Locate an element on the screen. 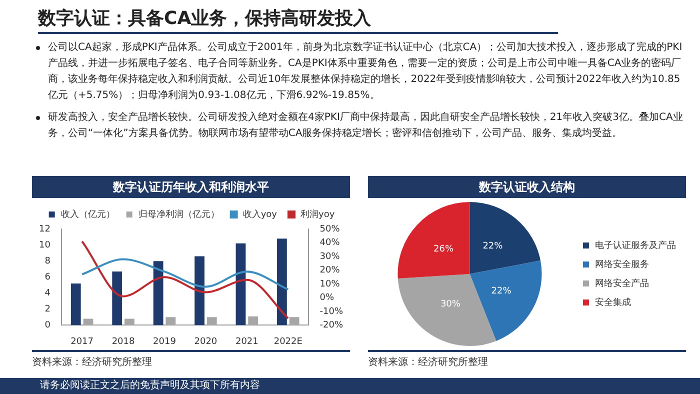 The width and height of the screenshot is (700, 394). x-tick-label: 2019 is located at coordinates (164, 341).